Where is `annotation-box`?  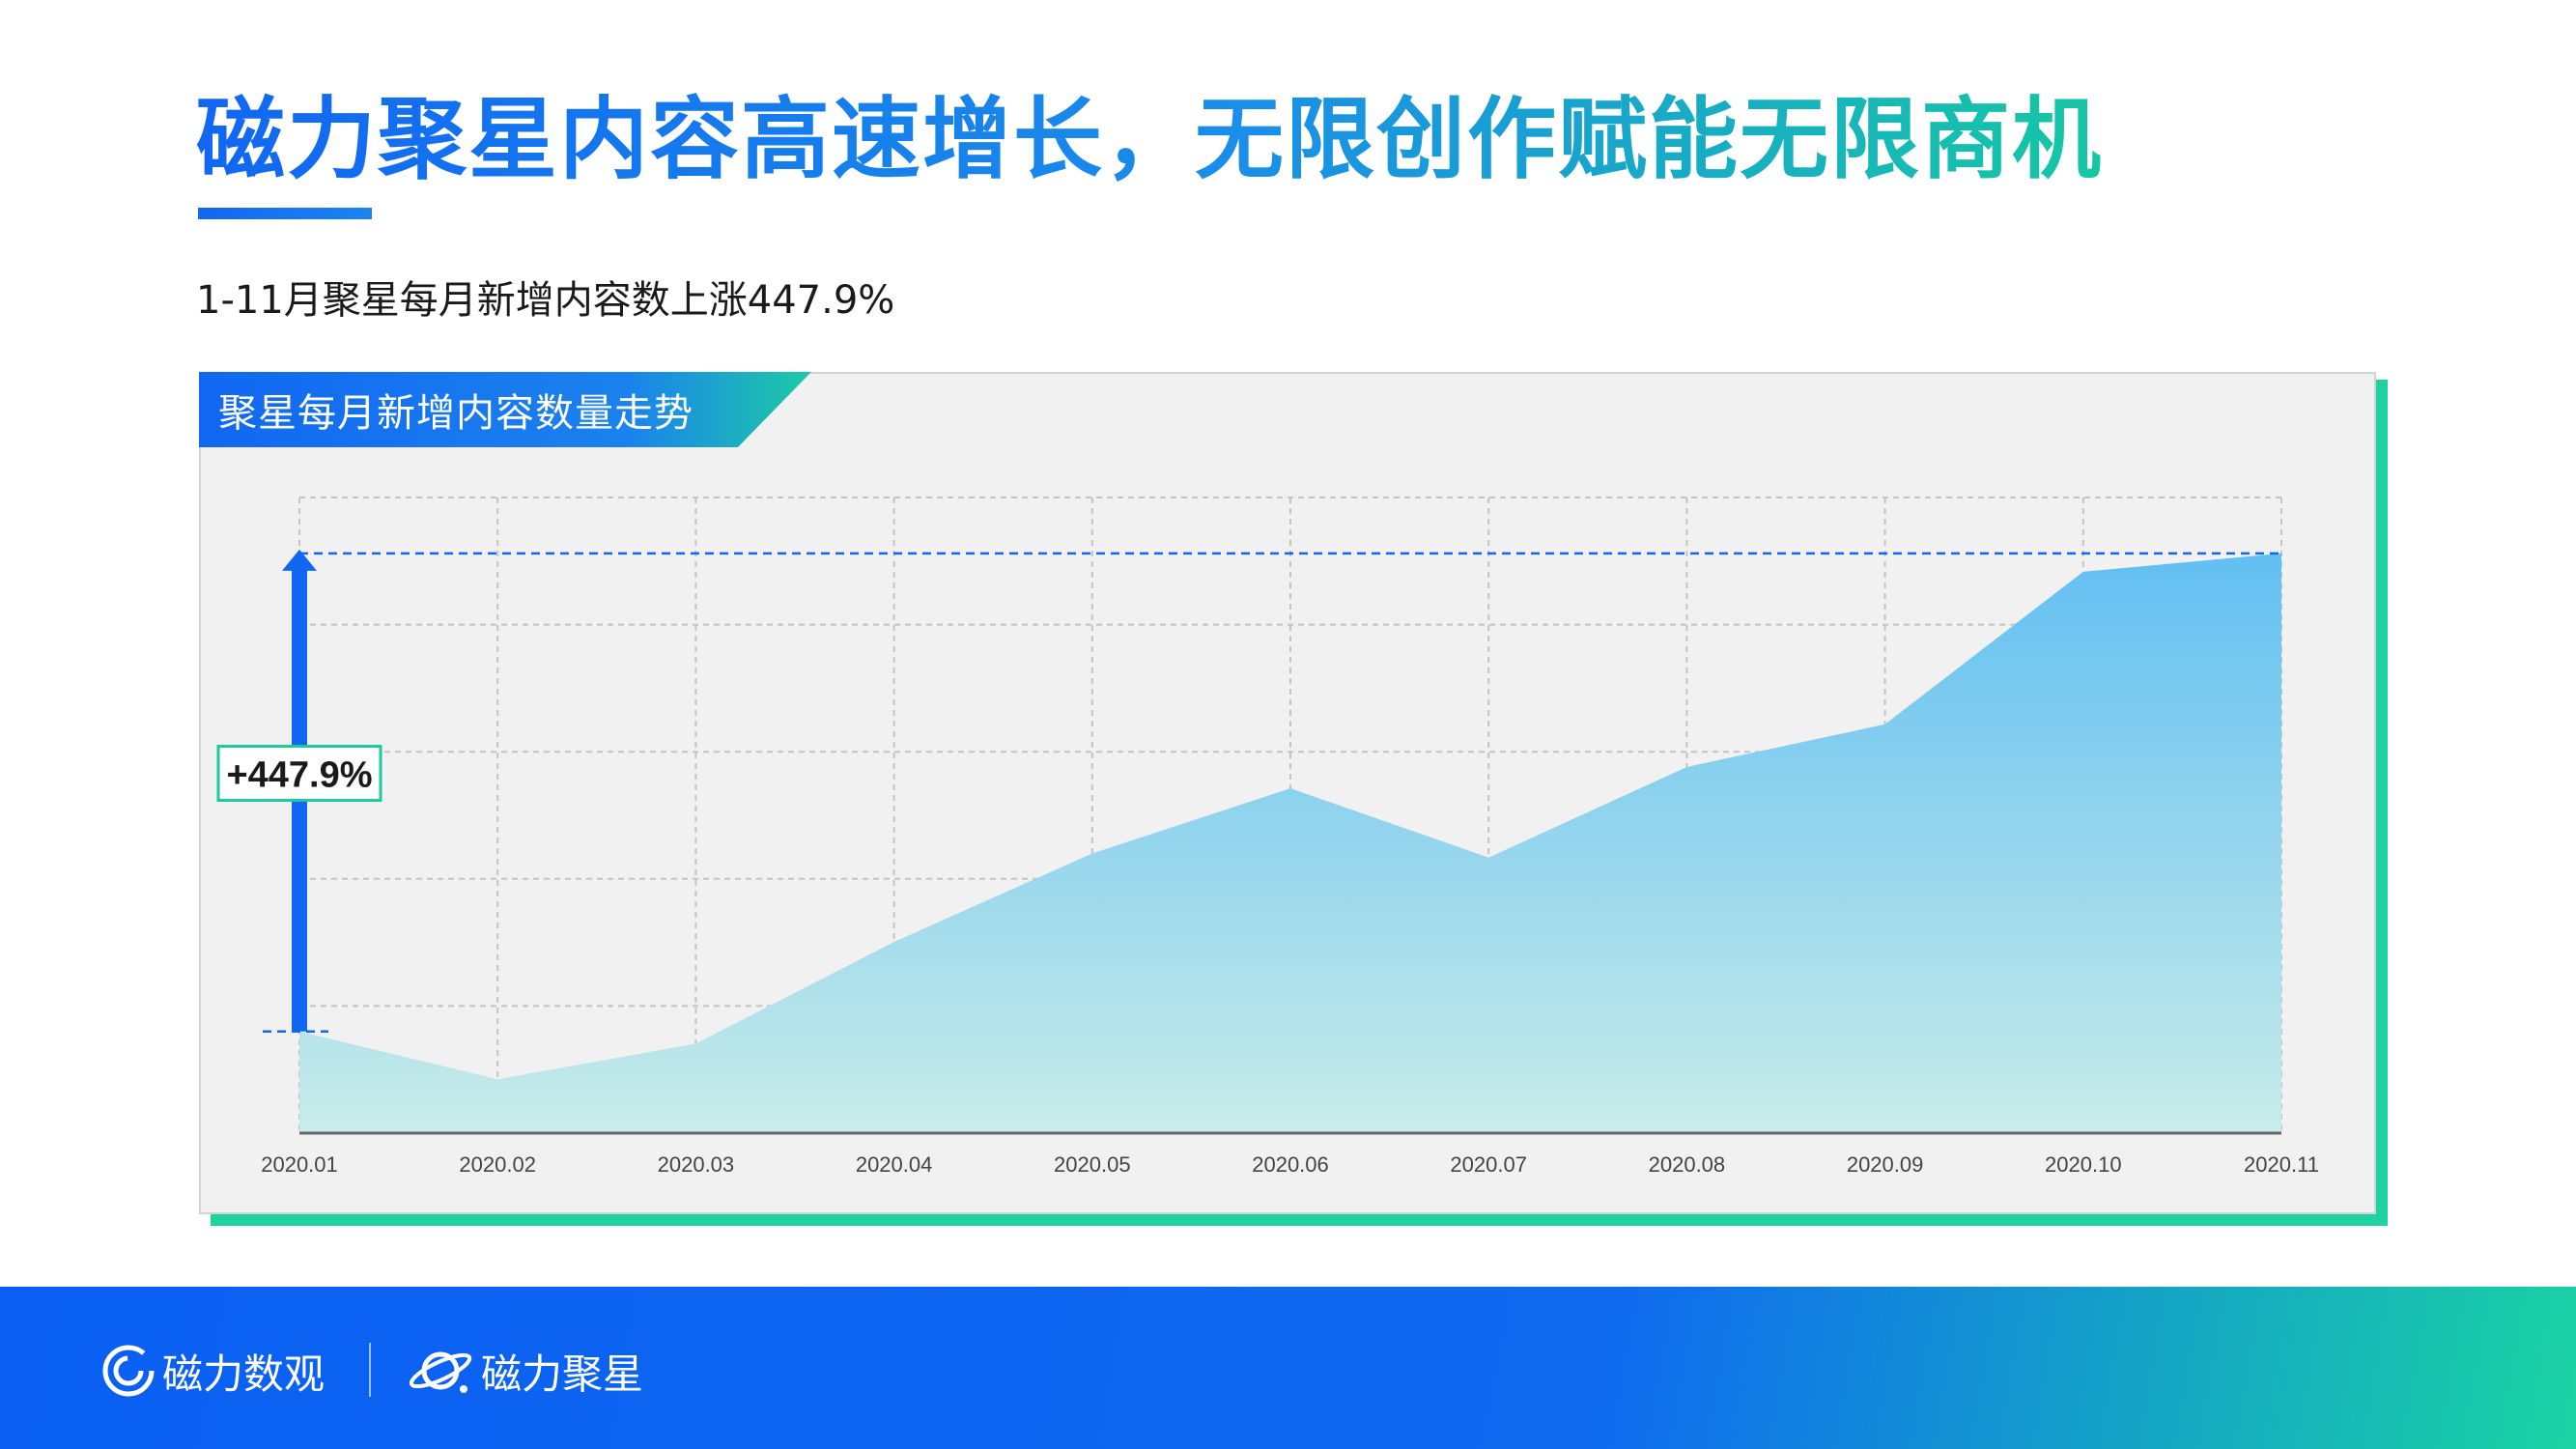
annotation-box is located at coordinates (299, 774).